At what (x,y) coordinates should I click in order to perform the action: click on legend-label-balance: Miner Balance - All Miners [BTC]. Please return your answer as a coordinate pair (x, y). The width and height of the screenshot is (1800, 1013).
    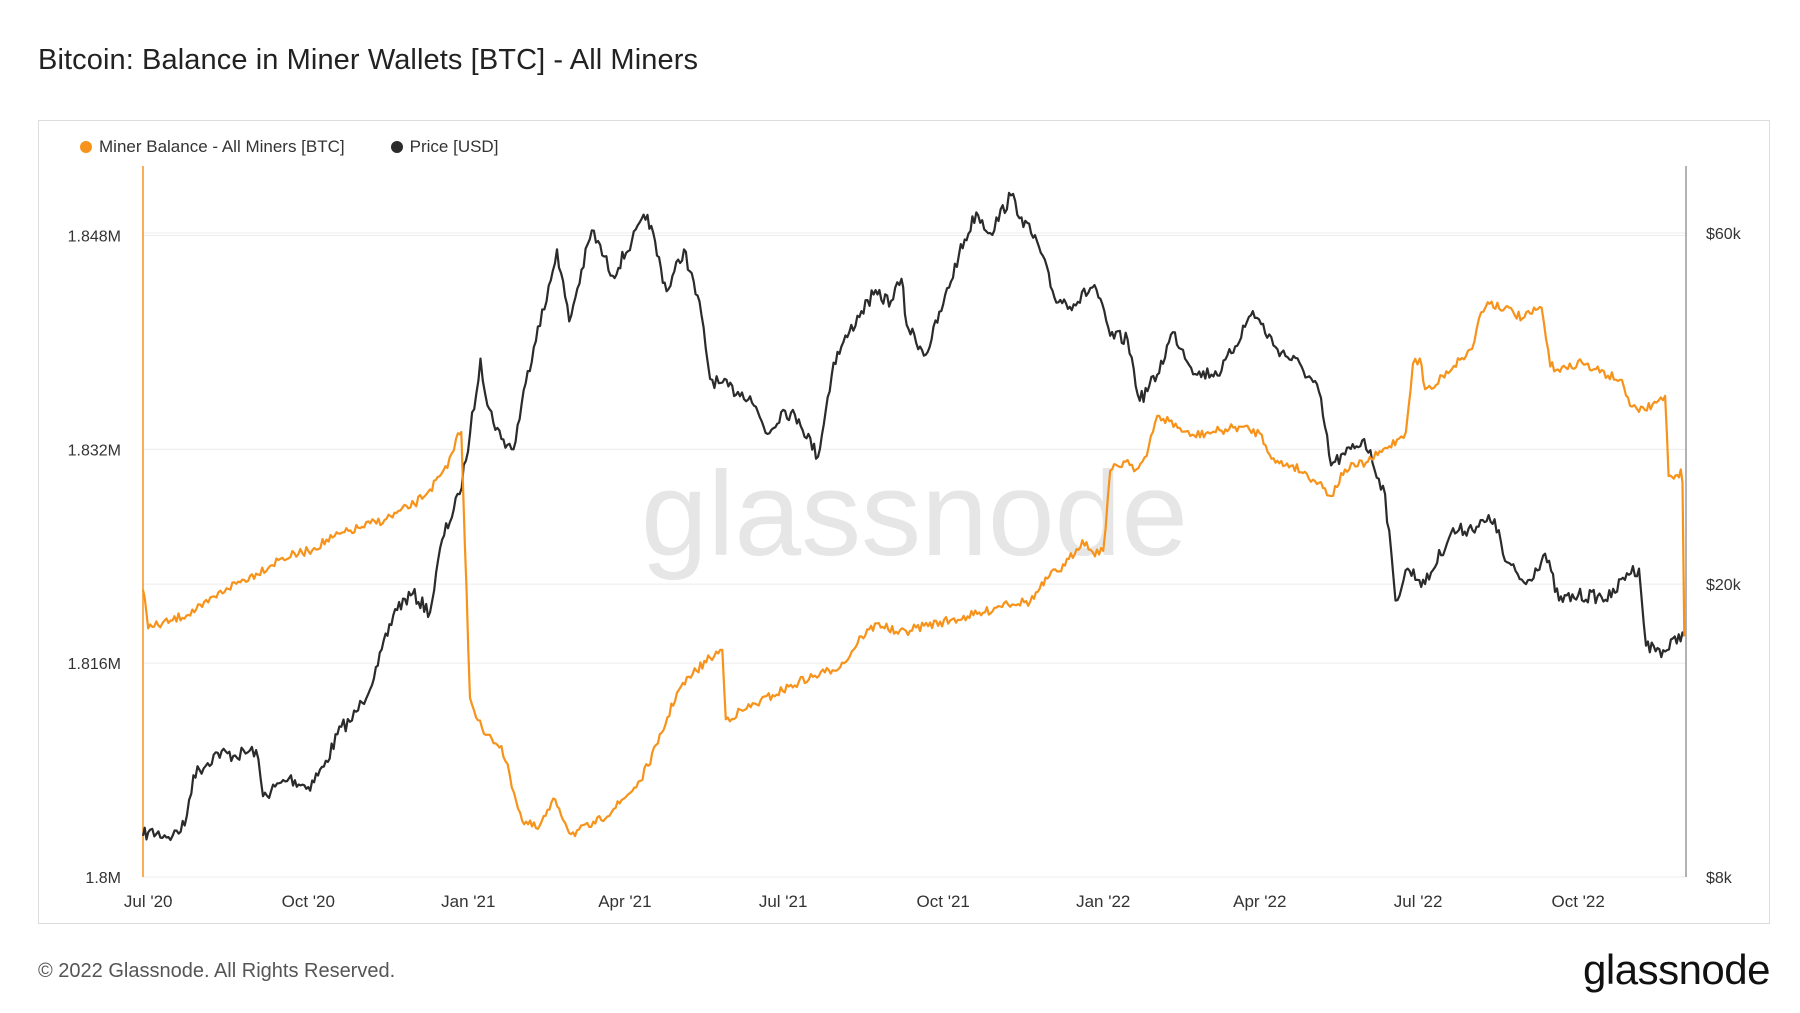
    Looking at the image, I should click on (222, 146).